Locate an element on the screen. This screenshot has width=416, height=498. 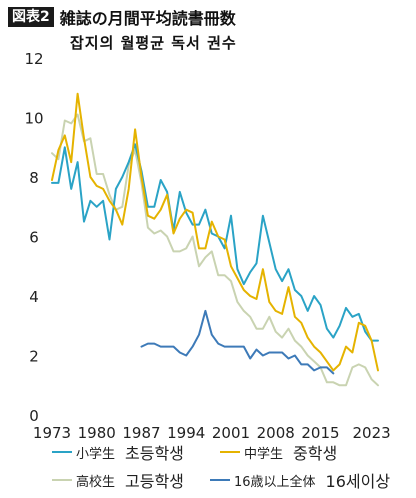
y-tick-label-0: 0 is located at coordinates (34, 416).